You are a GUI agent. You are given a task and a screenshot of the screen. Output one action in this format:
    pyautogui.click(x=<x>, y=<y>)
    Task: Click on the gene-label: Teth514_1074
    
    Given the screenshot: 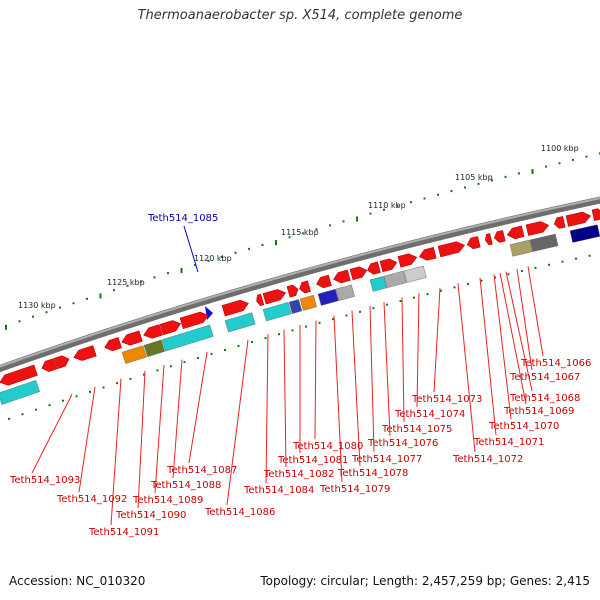 What is the action you would take?
    pyautogui.click(x=429, y=414)
    